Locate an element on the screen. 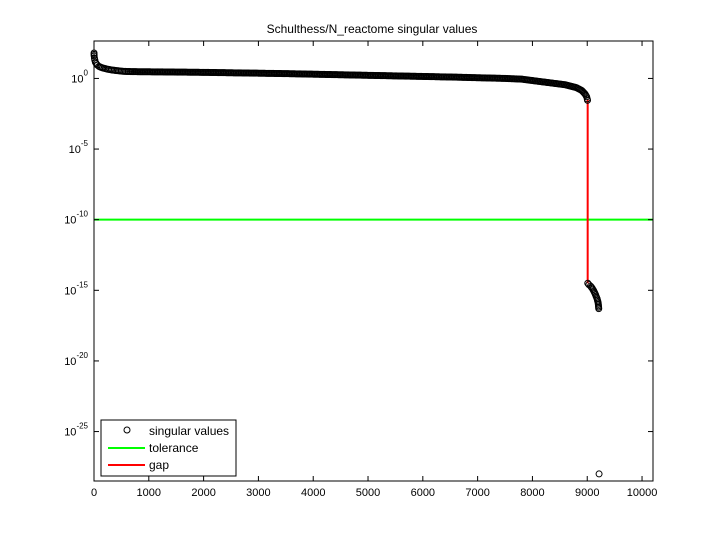  y-tick-label: 10⁻²⁵ is located at coordinates (76, 430).